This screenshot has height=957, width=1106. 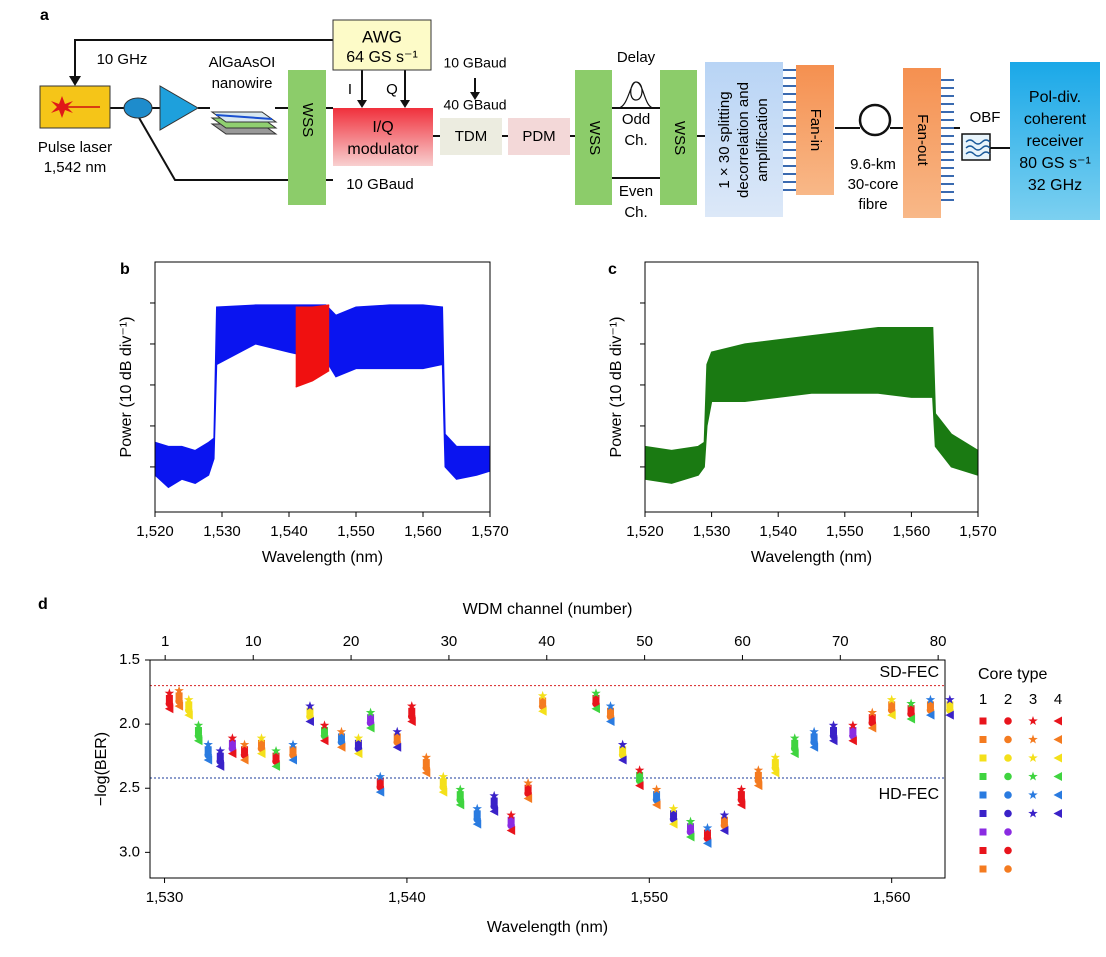 I want to click on x2-tick-label: 40, so click(x=546, y=641).